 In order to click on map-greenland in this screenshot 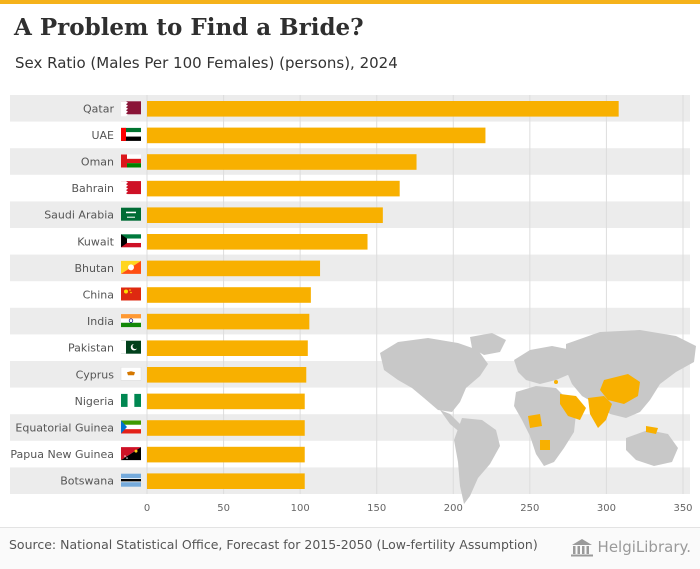, I will do `click(488, 344)`.